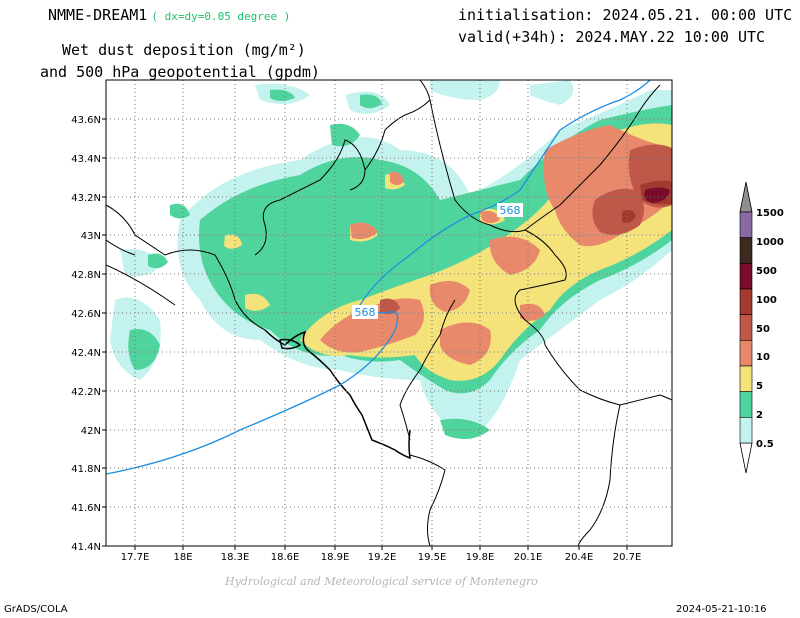 The image size is (800, 618). What do you see at coordinates (721, 609) in the screenshot?
I see `render-timestamp: 2024-05-21-10:16` at bounding box center [721, 609].